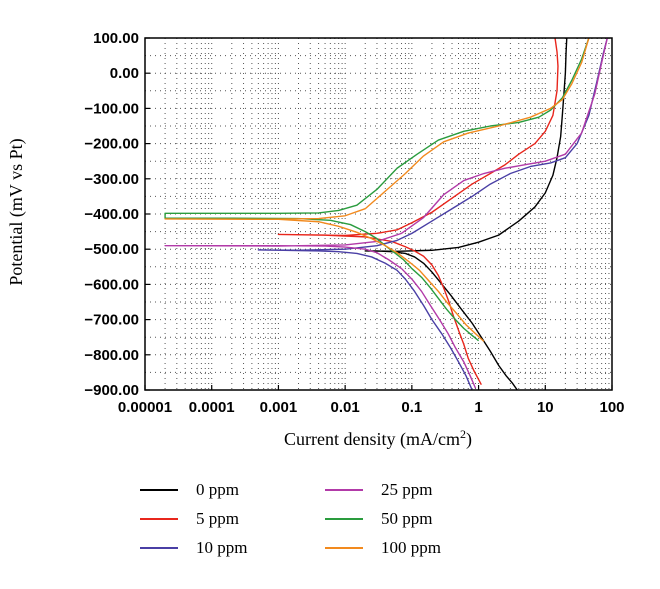  Describe the element at coordinates (279, 407) in the screenshot. I see `x-tick-label: 0.001` at that location.